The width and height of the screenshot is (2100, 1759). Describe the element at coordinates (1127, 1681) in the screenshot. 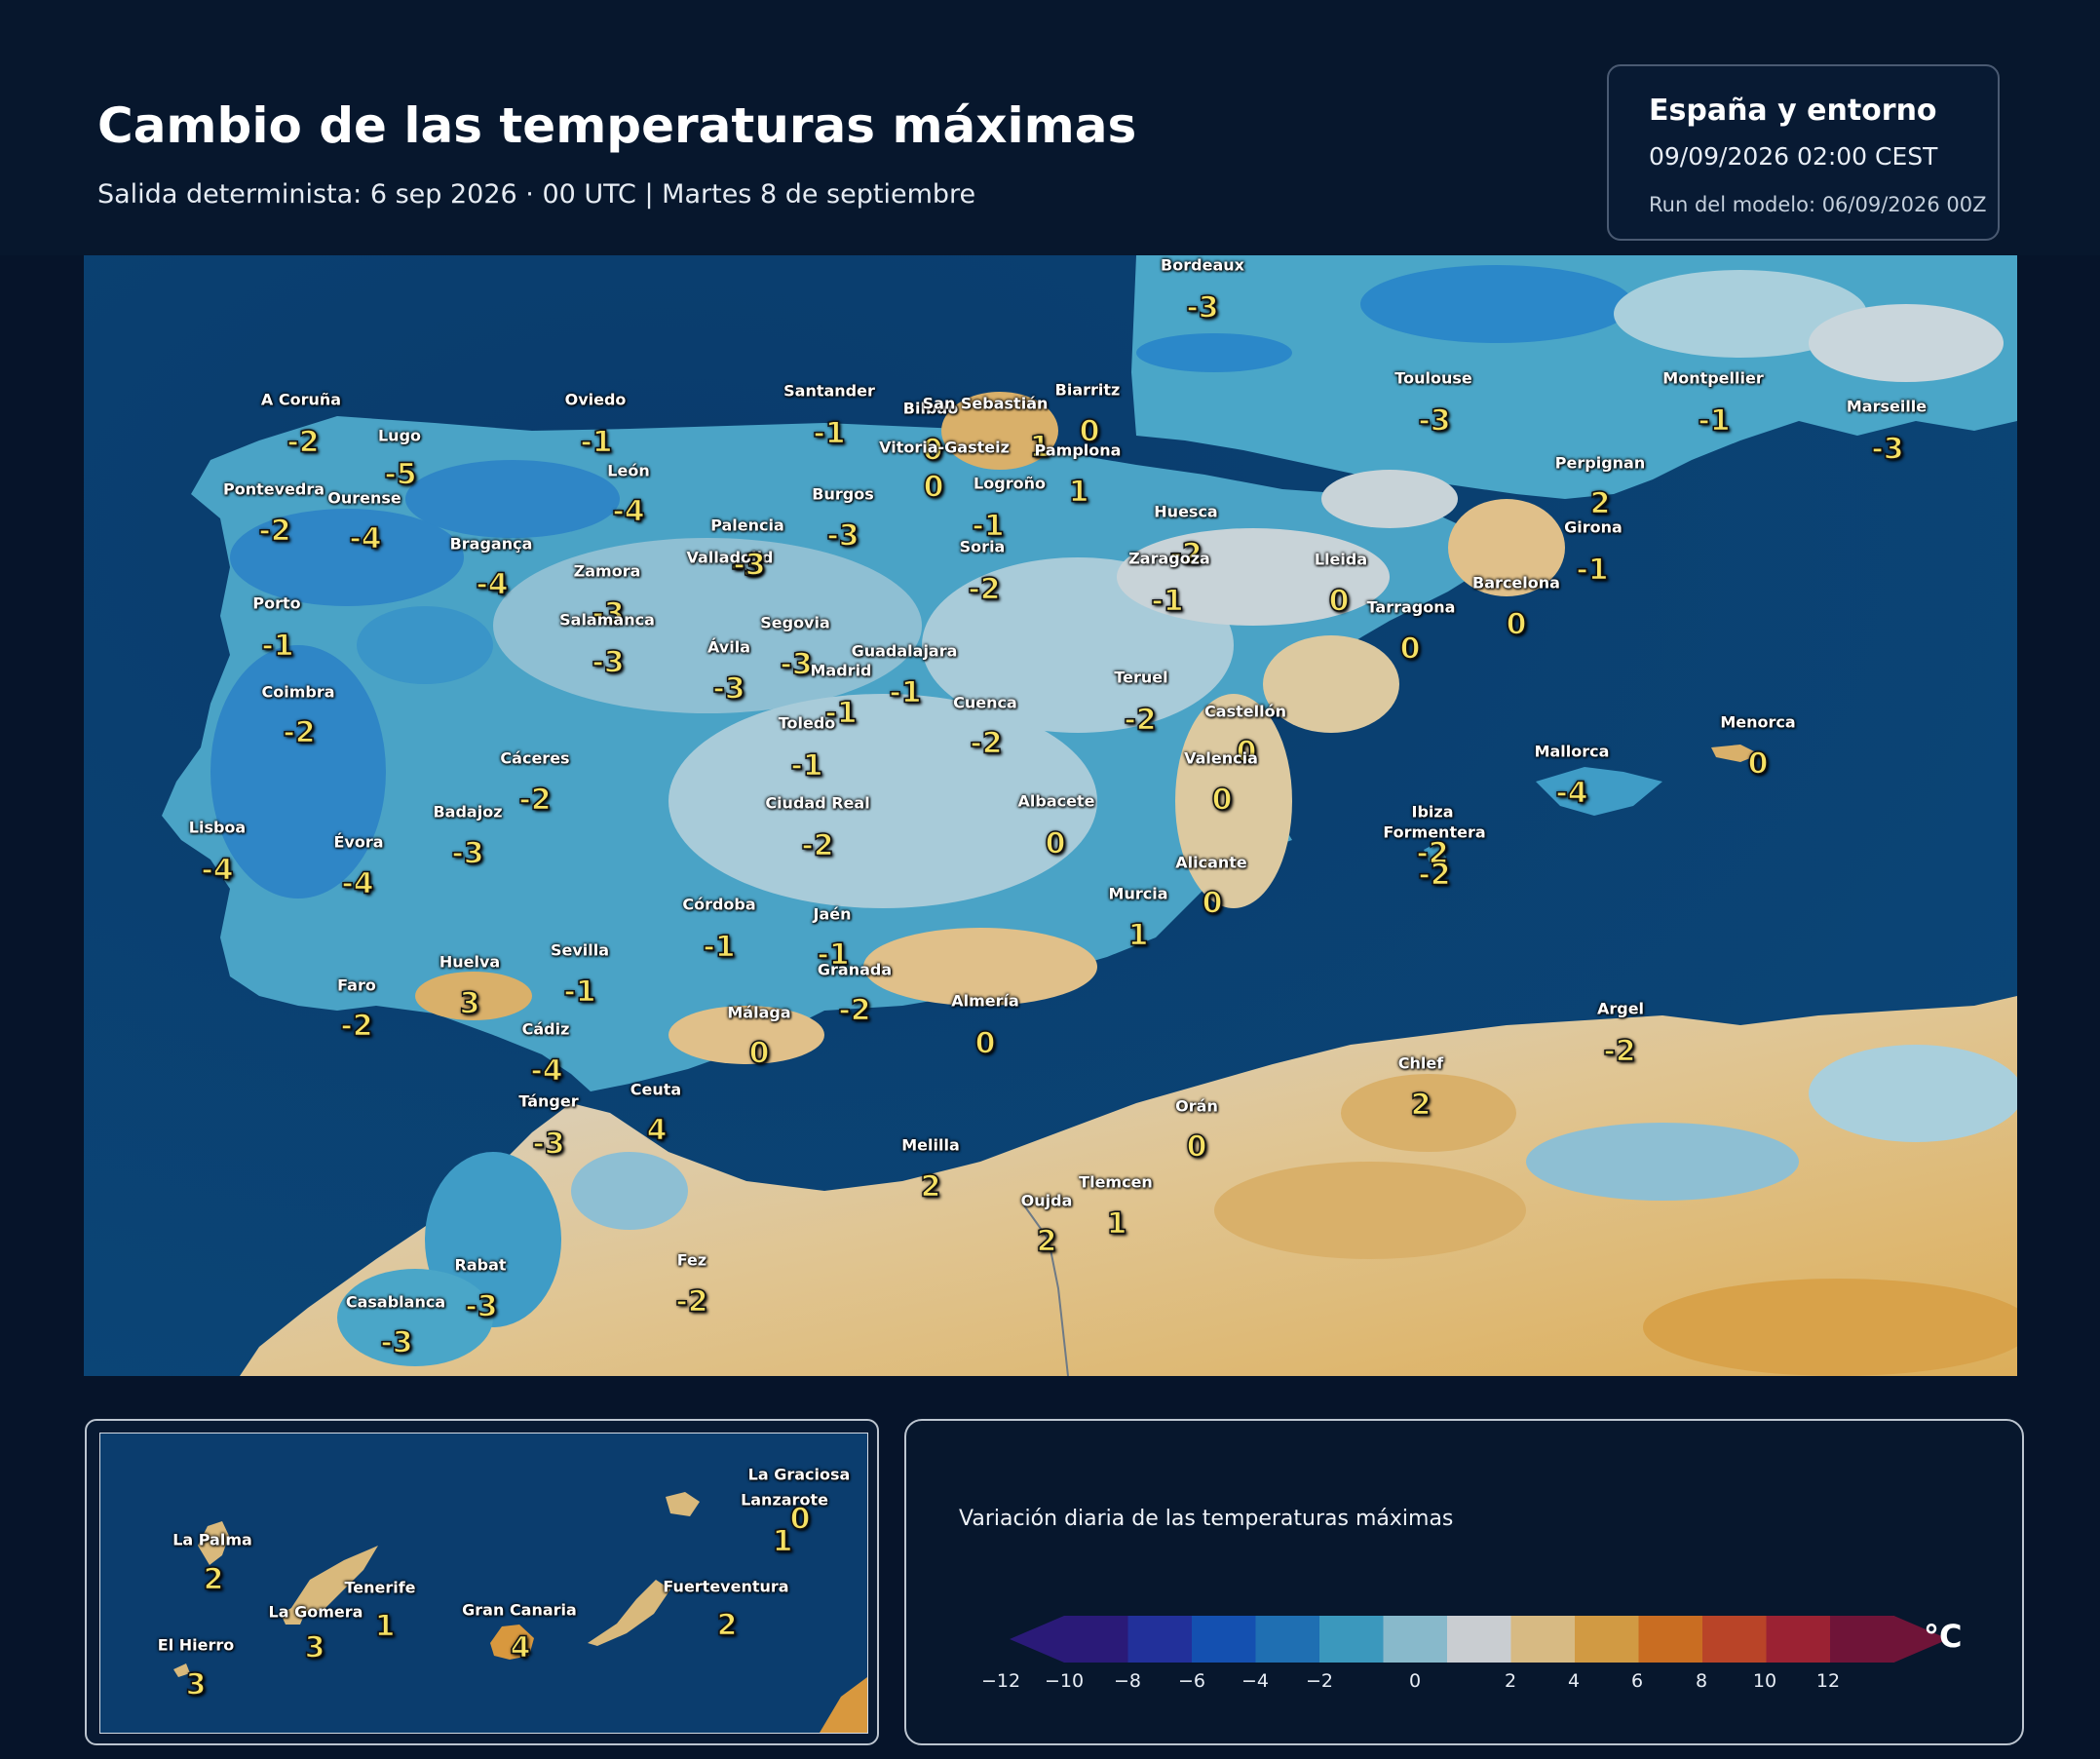

I see `legend-tick: −8` at that location.